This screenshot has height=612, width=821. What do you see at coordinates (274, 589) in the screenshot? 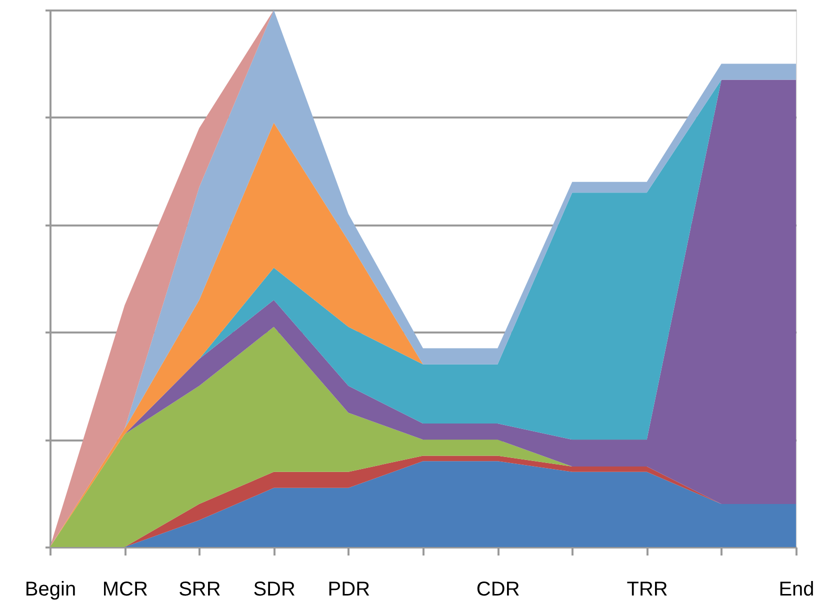
I see `x-tick-label: SDR` at bounding box center [274, 589].